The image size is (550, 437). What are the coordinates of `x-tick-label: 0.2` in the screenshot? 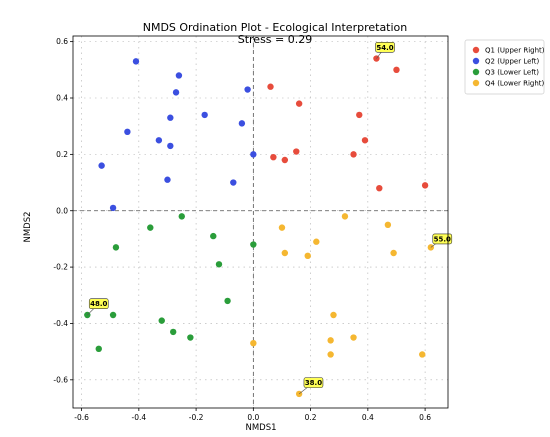 It's located at (311, 417).